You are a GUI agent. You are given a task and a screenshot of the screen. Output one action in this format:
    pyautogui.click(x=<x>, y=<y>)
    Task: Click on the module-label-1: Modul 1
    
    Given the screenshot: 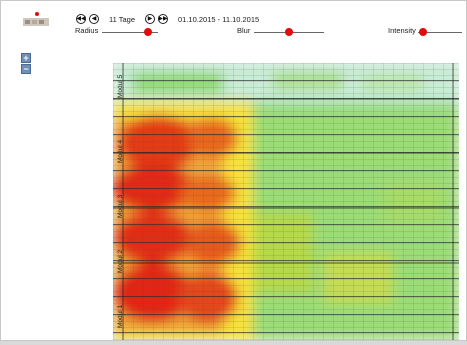 What is the action you would take?
    pyautogui.click(x=120, y=316)
    